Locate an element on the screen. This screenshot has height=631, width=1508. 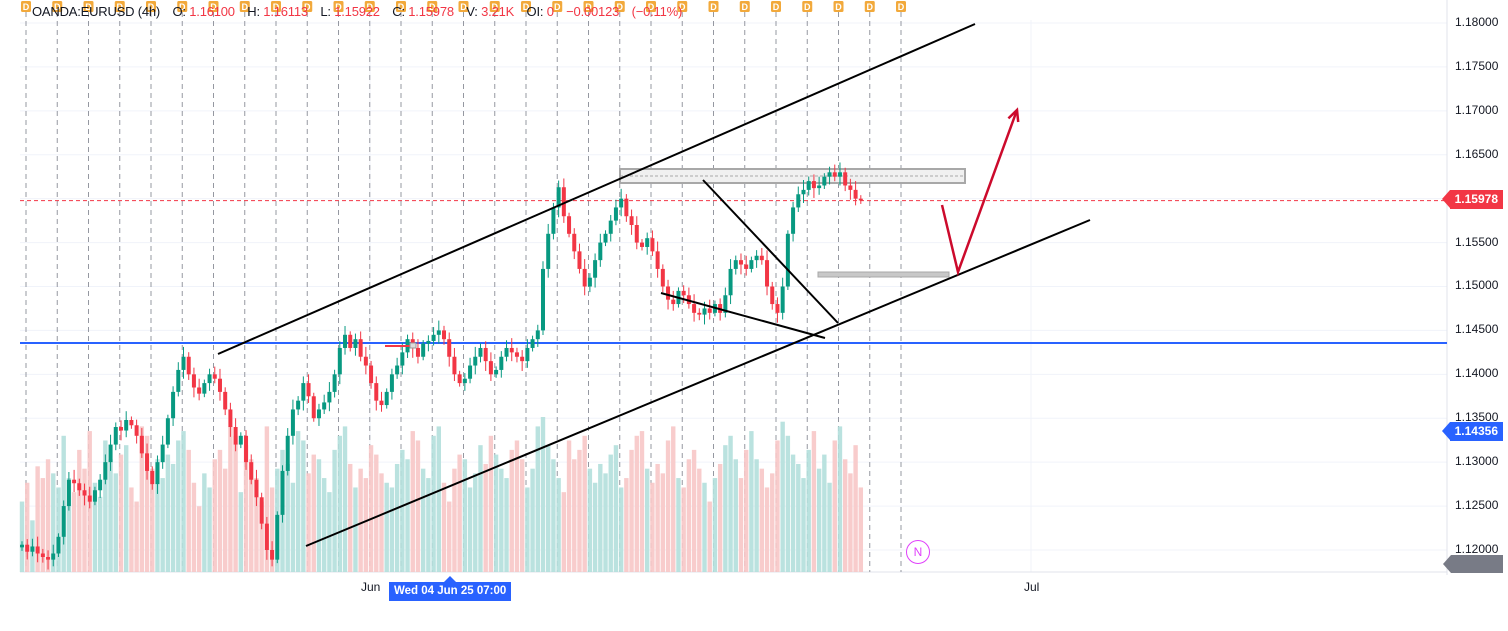
news-icon: N is located at coordinates (918, 552).